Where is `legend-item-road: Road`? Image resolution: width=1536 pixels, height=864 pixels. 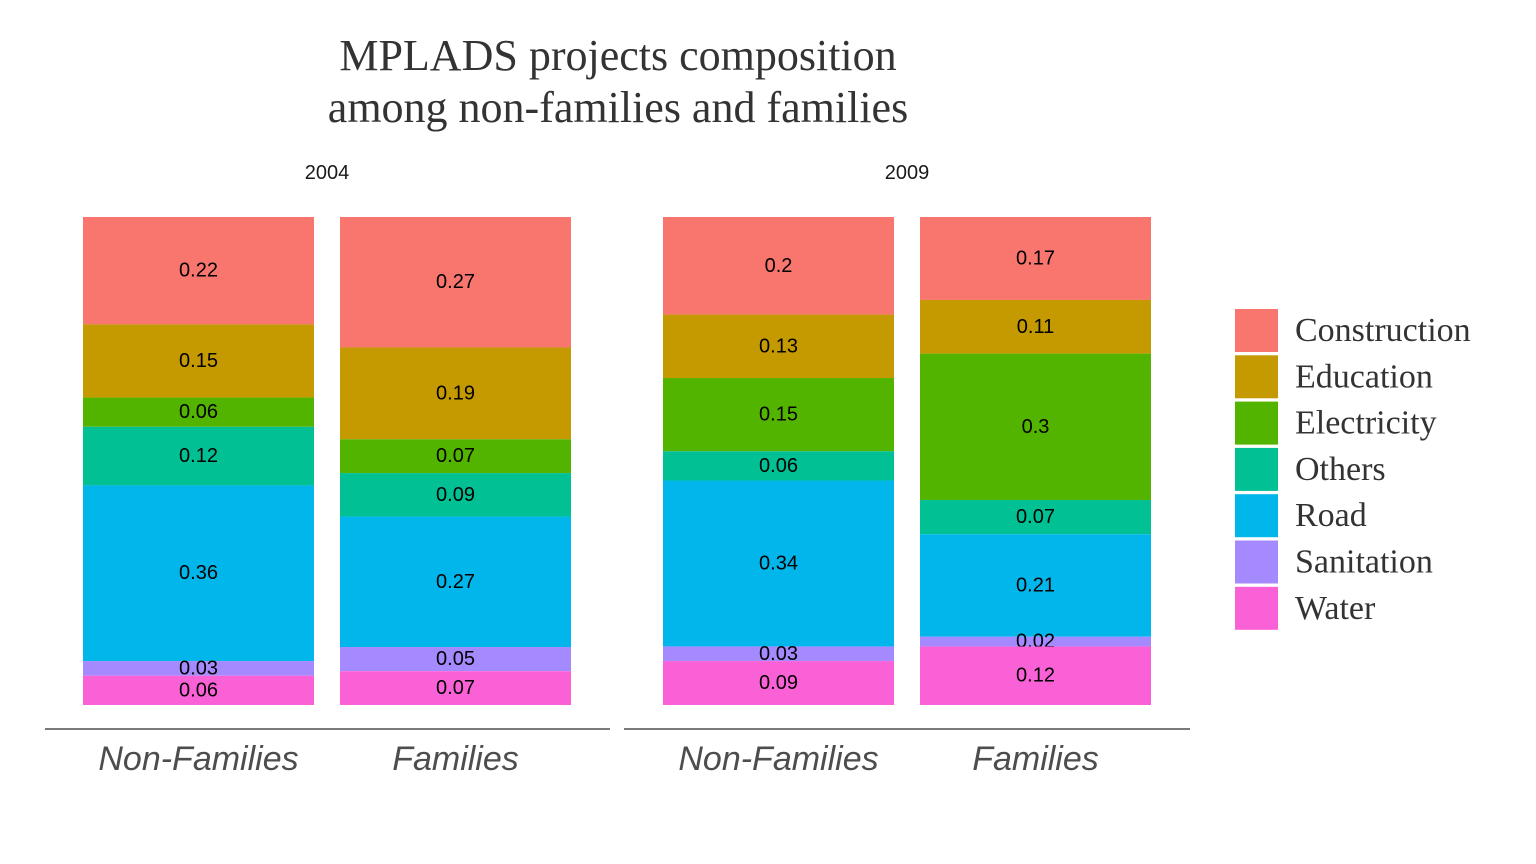
legend-item-road: Road is located at coordinates (1301, 516).